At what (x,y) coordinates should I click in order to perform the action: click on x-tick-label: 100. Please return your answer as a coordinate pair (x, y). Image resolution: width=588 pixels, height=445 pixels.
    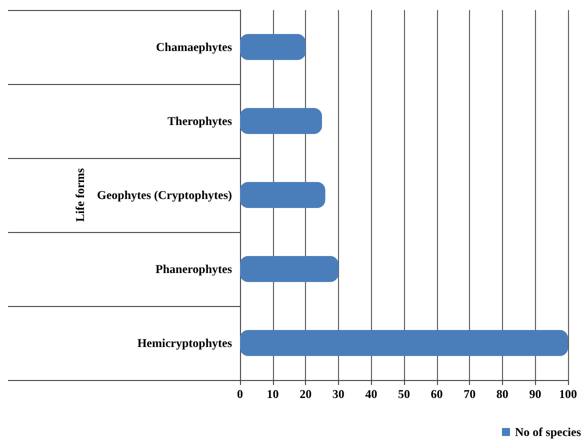
    Looking at the image, I should click on (568, 394).